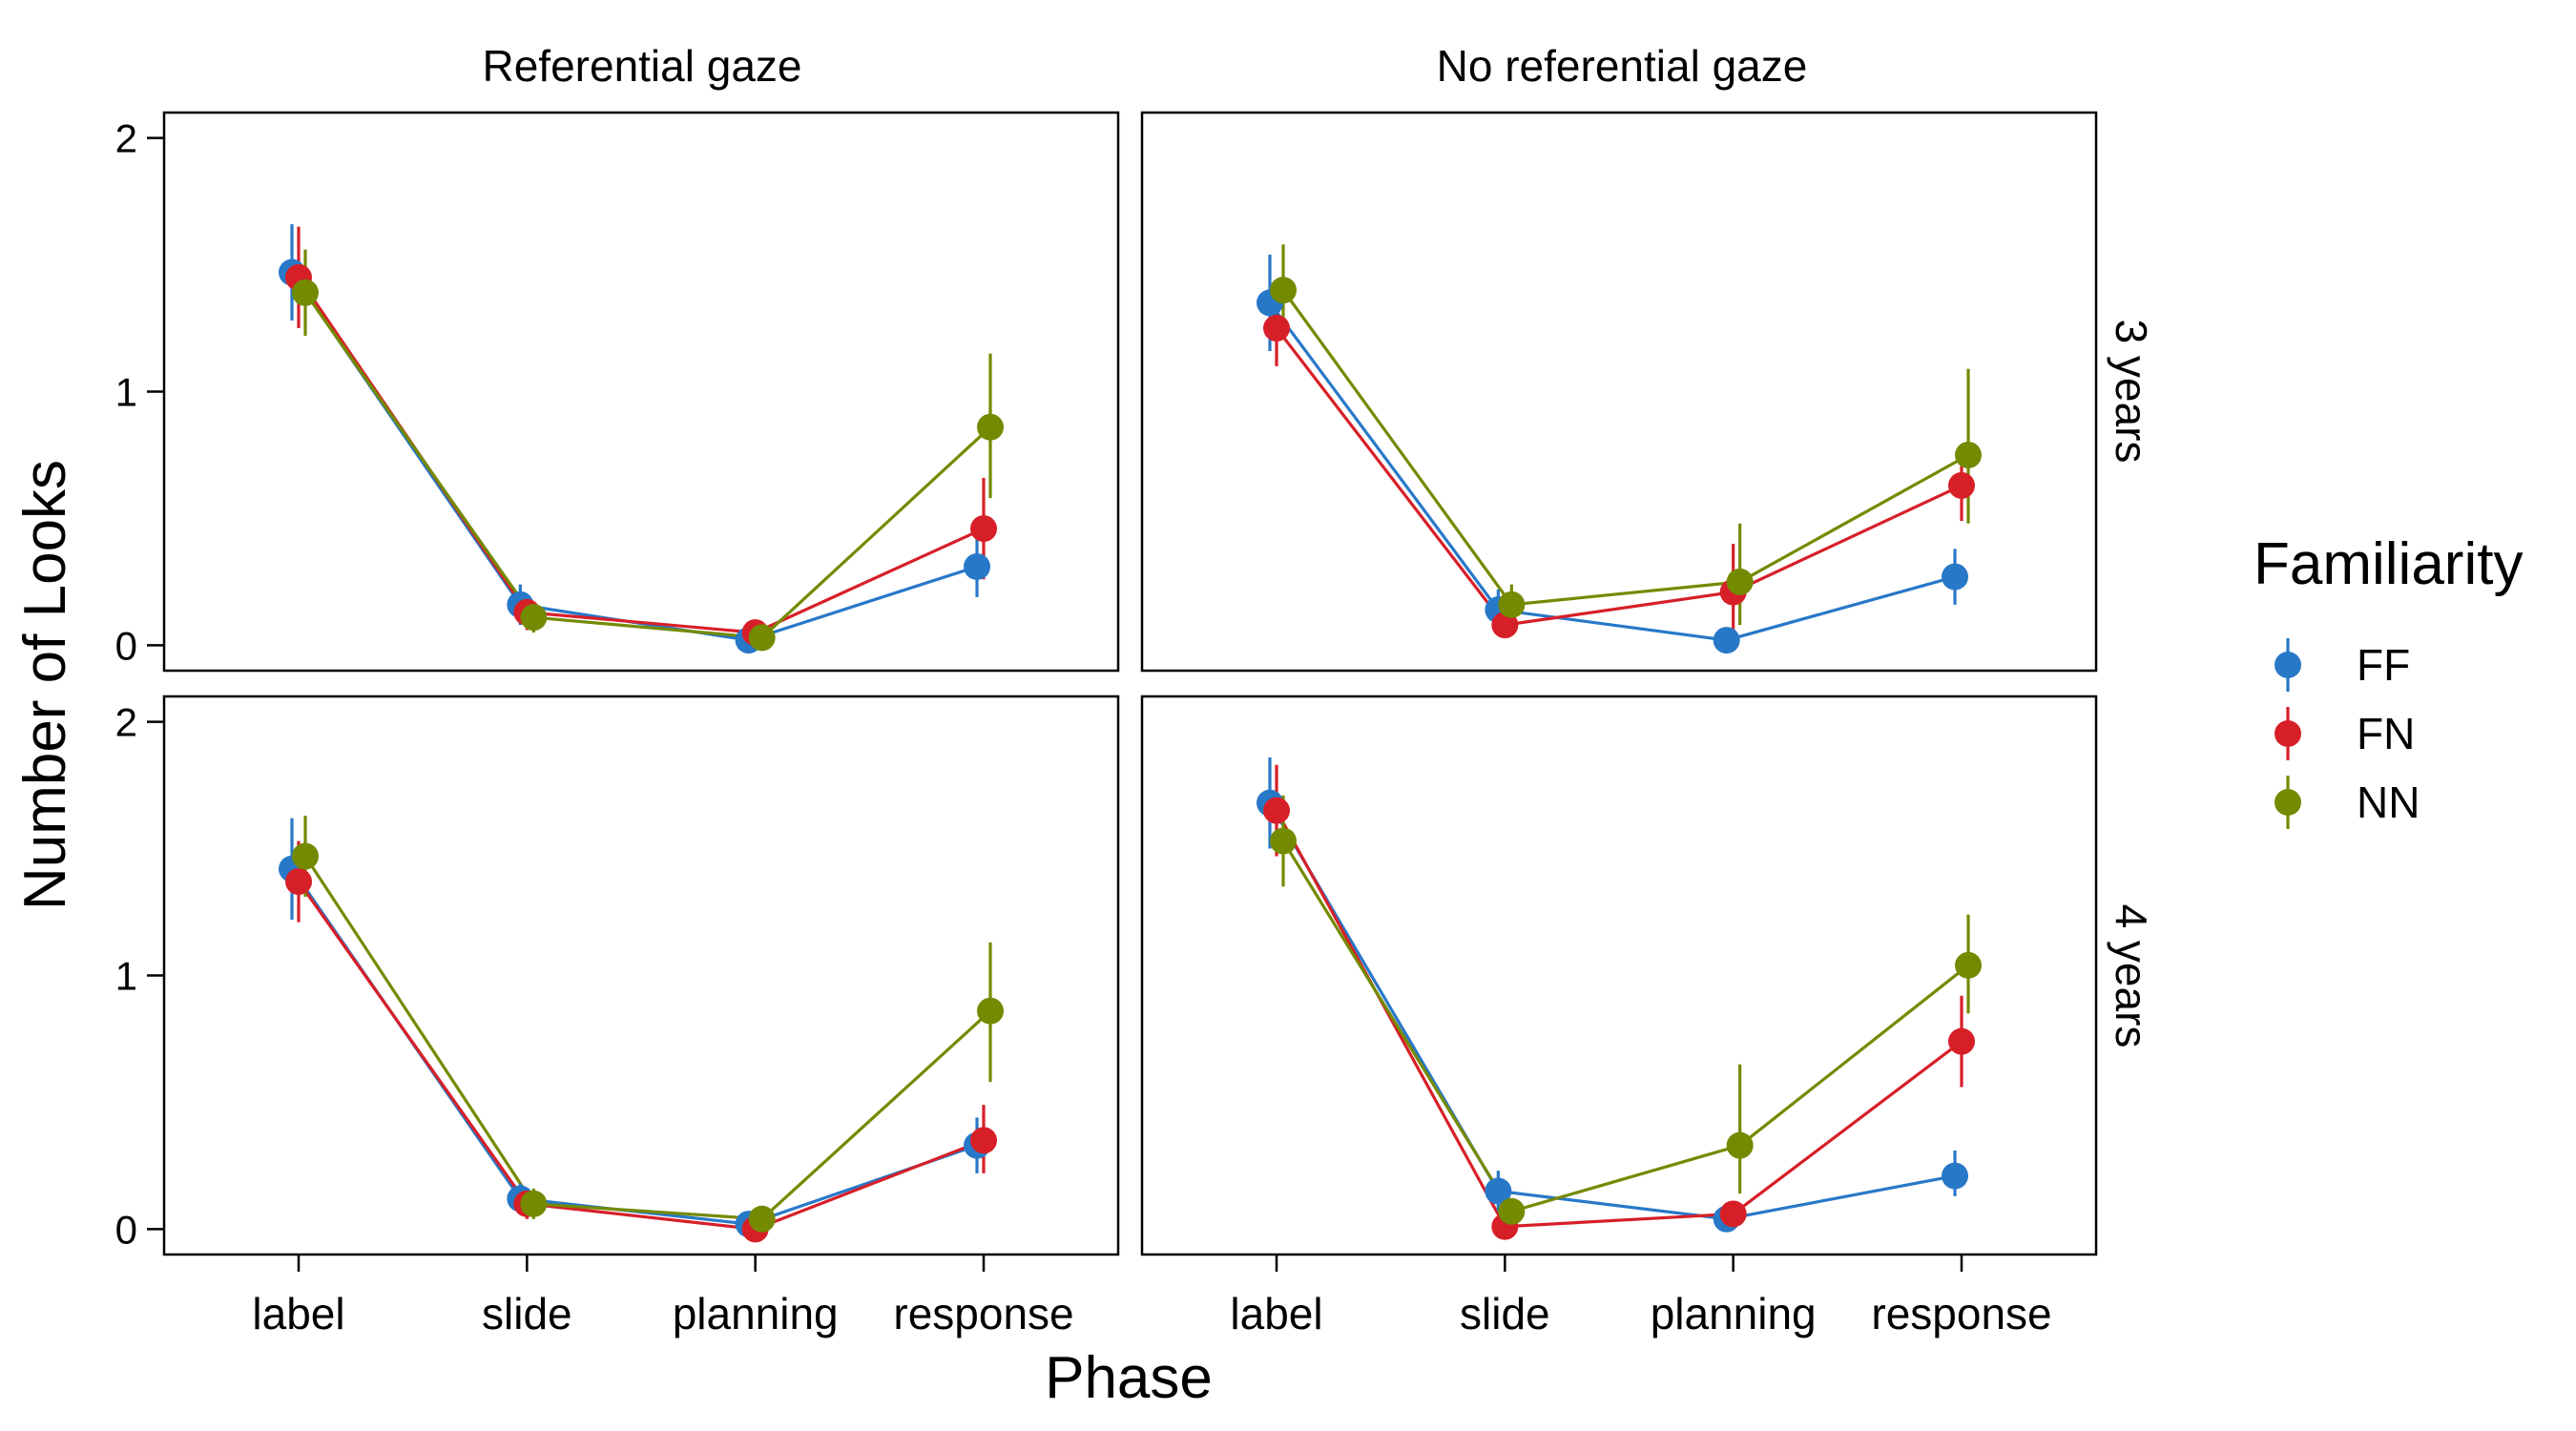 The height and width of the screenshot is (1431, 2576). I want to click on x-axis-title: Phase, so click(1129, 1378).